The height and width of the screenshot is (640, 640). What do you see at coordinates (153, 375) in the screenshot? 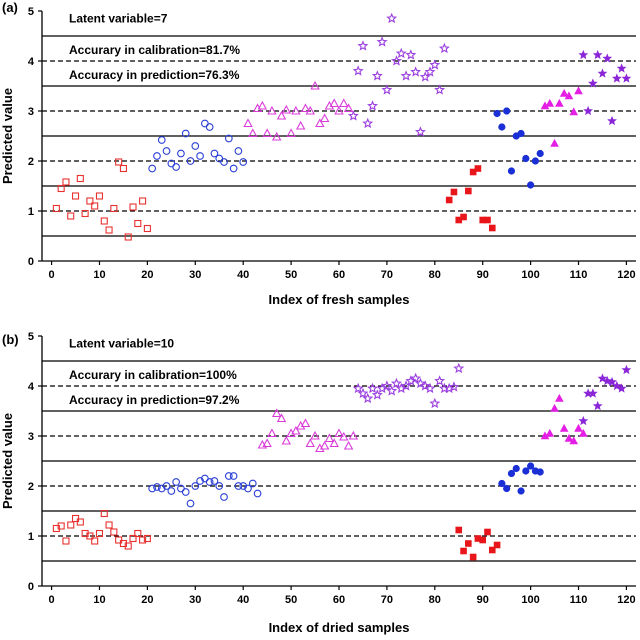
I see `annotation-1: Accurary in calibration=100%` at bounding box center [153, 375].